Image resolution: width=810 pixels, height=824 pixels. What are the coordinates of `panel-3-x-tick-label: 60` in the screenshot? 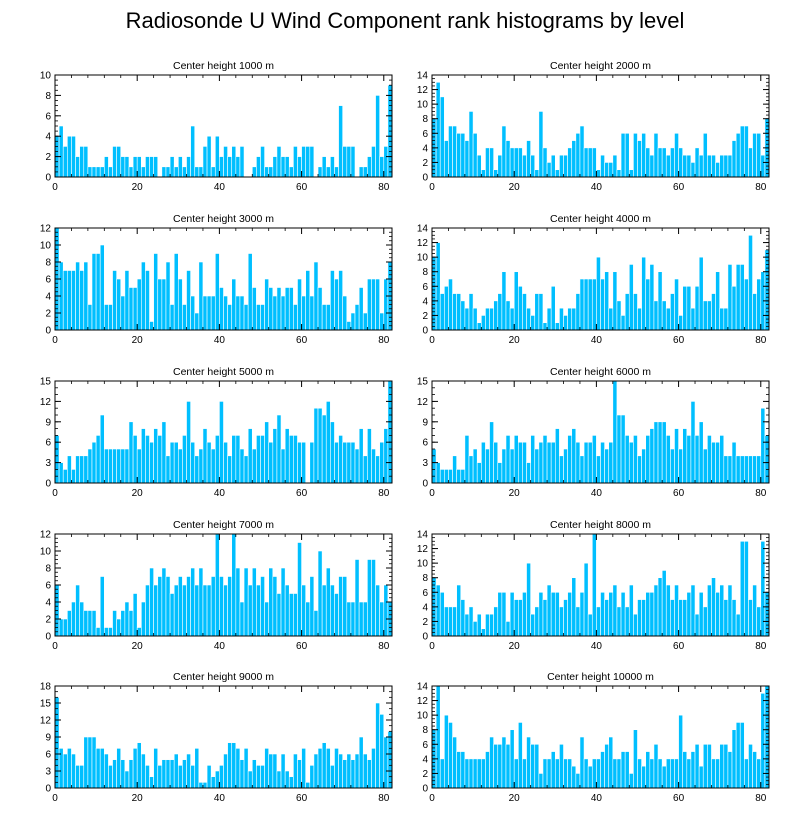 It's located at (302, 340).